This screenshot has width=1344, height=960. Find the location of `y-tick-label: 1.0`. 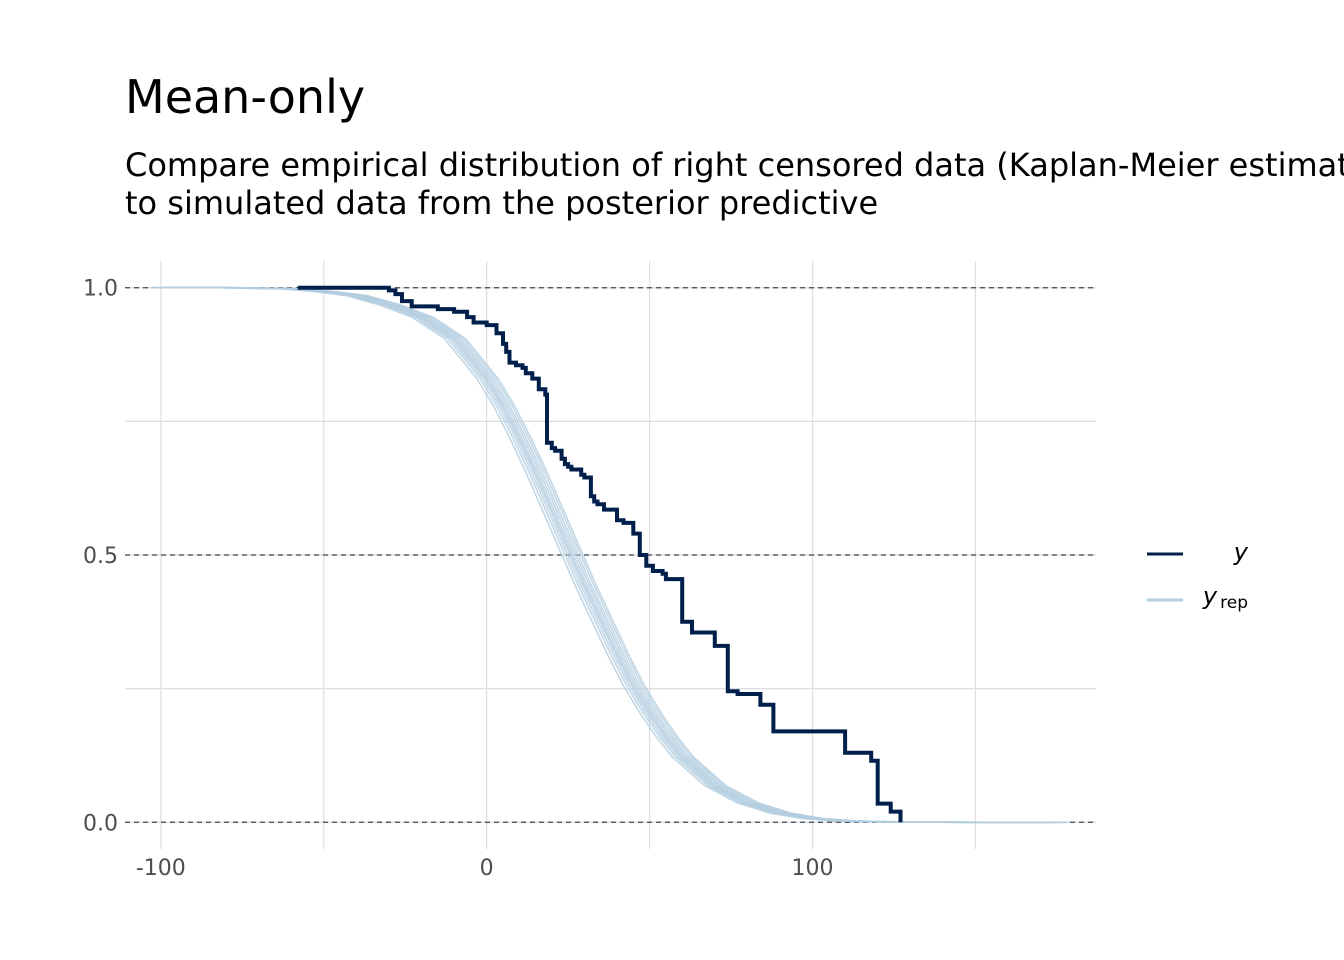

y-tick-label: 1.0 is located at coordinates (100, 289).